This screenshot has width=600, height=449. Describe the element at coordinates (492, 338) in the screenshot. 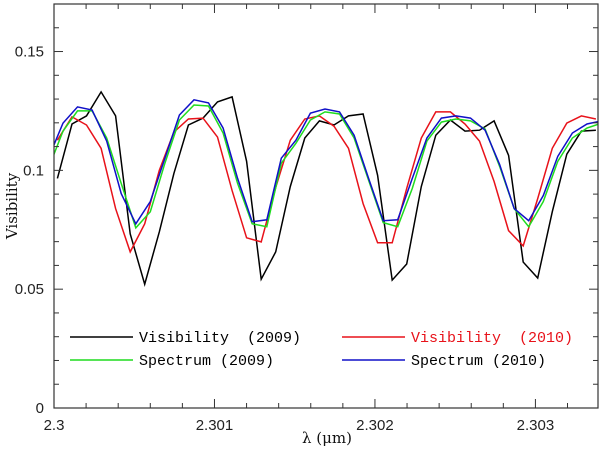

I see `legend-label: Visibility (2010)` at that location.